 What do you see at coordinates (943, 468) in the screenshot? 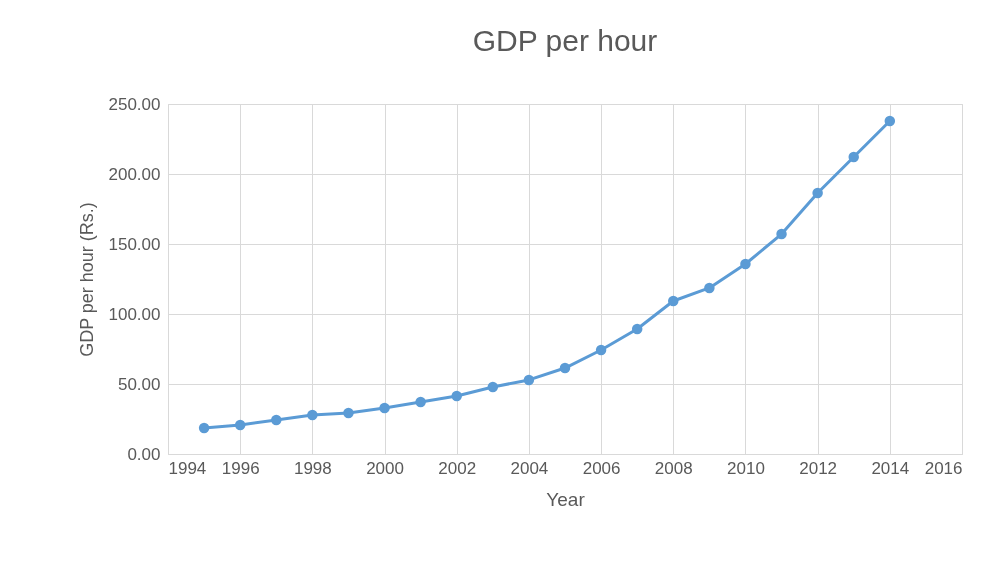
I see `x-tick-label: 2016` at bounding box center [943, 468].